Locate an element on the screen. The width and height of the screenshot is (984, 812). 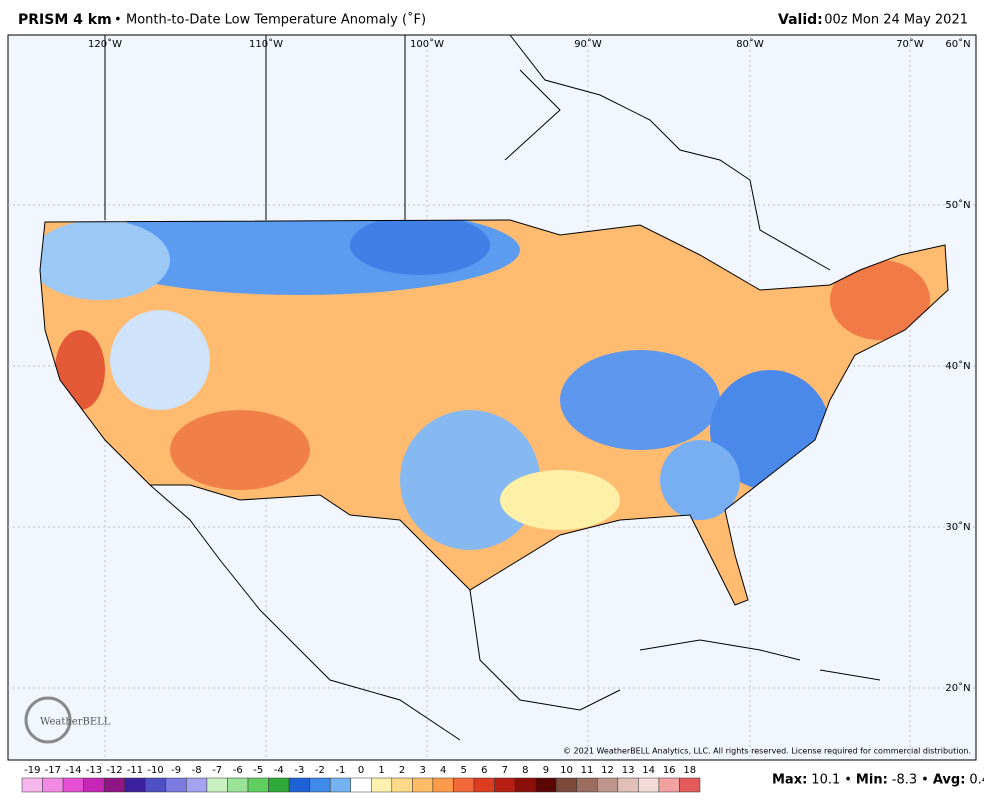
legend-label: -19 is located at coordinates (32, 770).